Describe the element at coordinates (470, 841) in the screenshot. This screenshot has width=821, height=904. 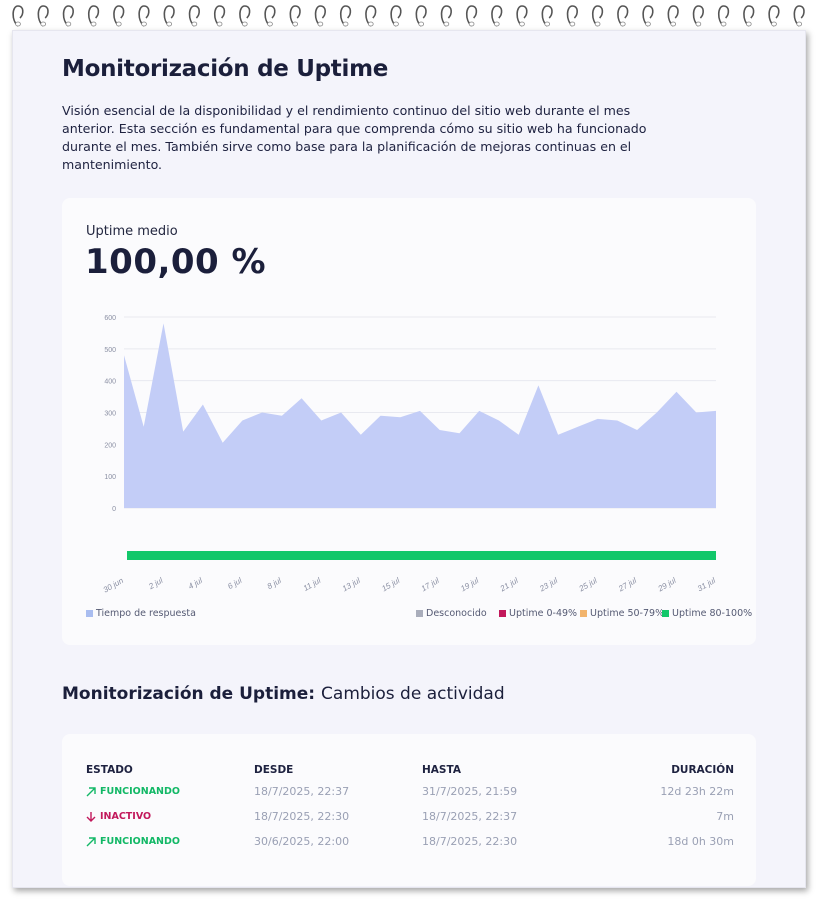
I see `hasta-cell: 18/7/2025, 22:30` at that location.